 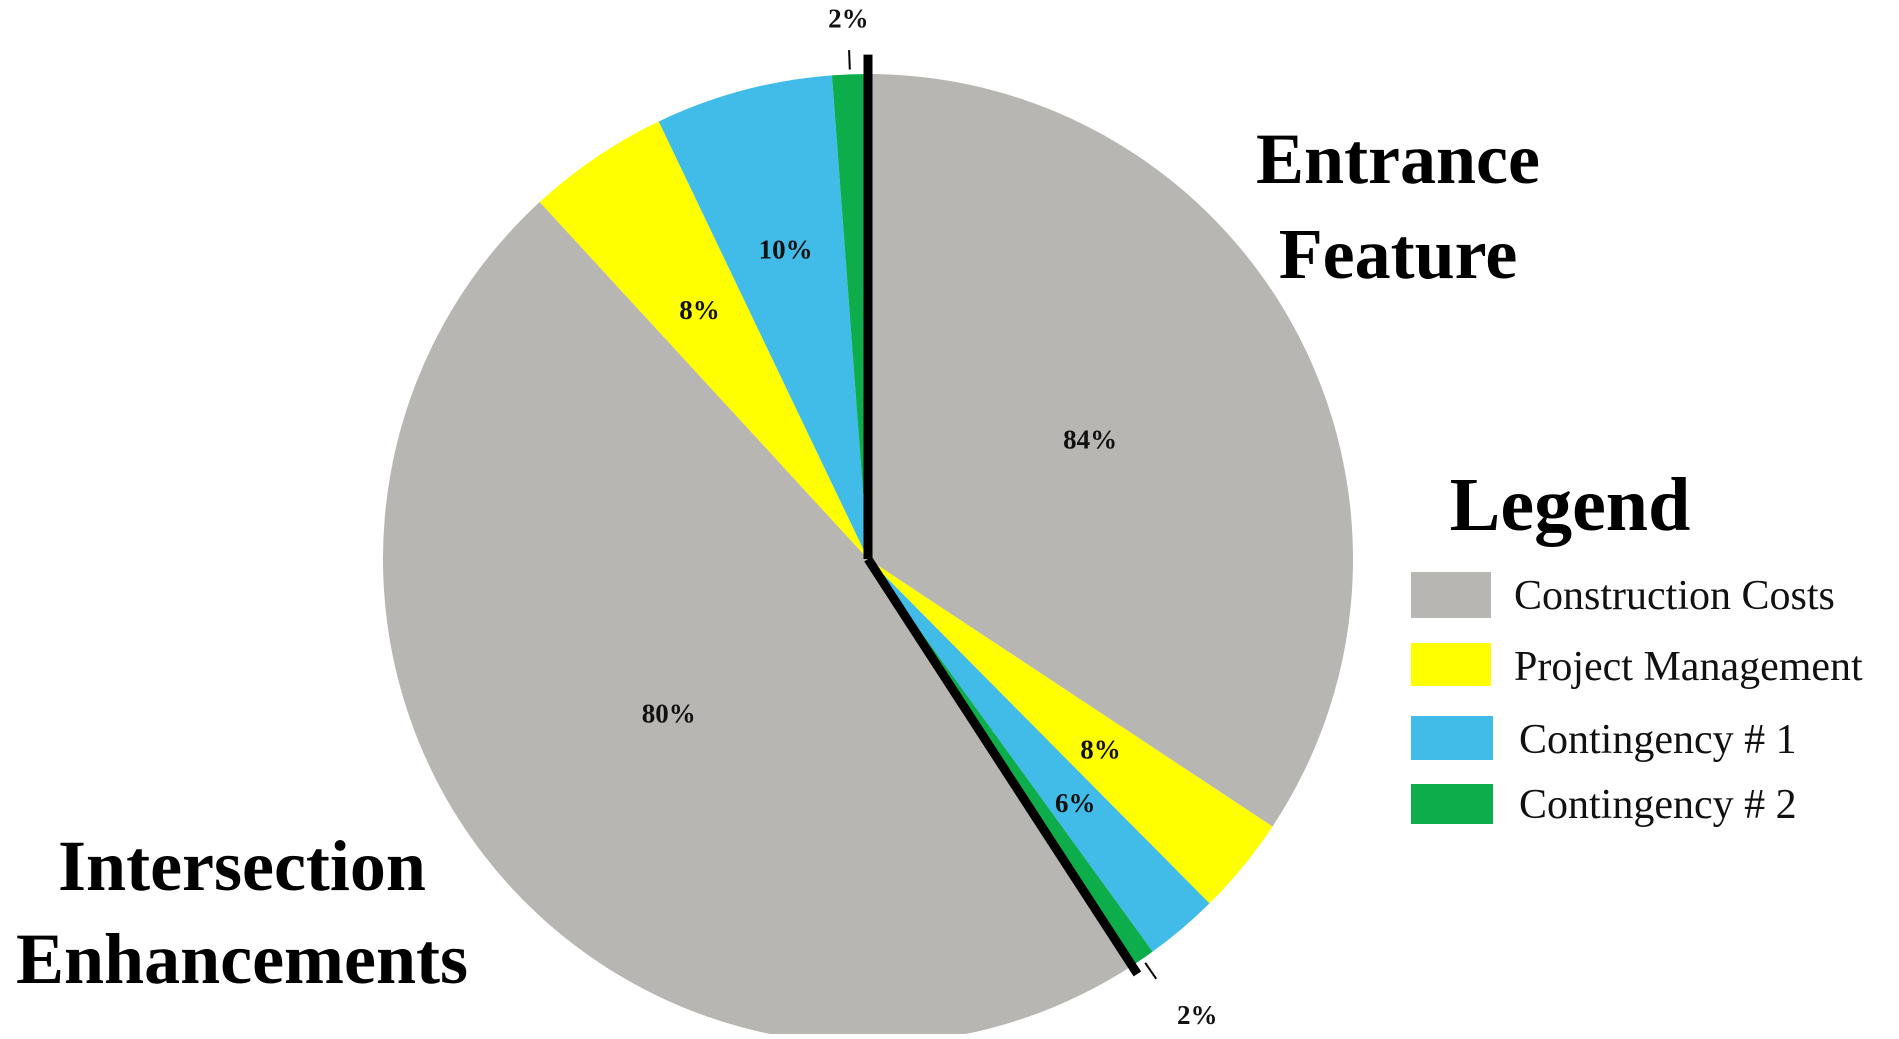 What do you see at coordinates (242, 866) in the screenshot?
I see `group-title-intersection-enhancements-line1: Intersection` at bounding box center [242, 866].